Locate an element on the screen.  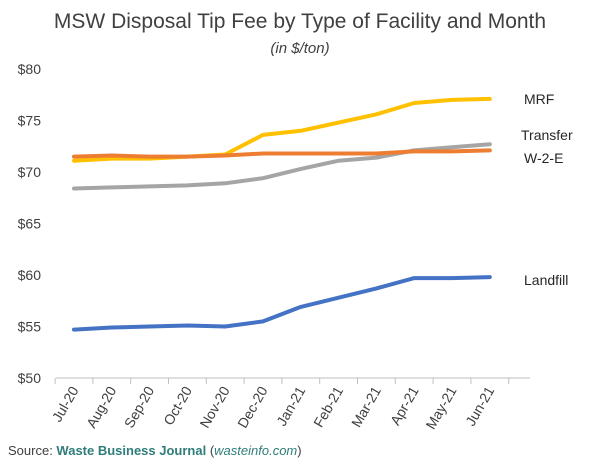
chart-subtitle: (in $/ton) is located at coordinates (300, 48).